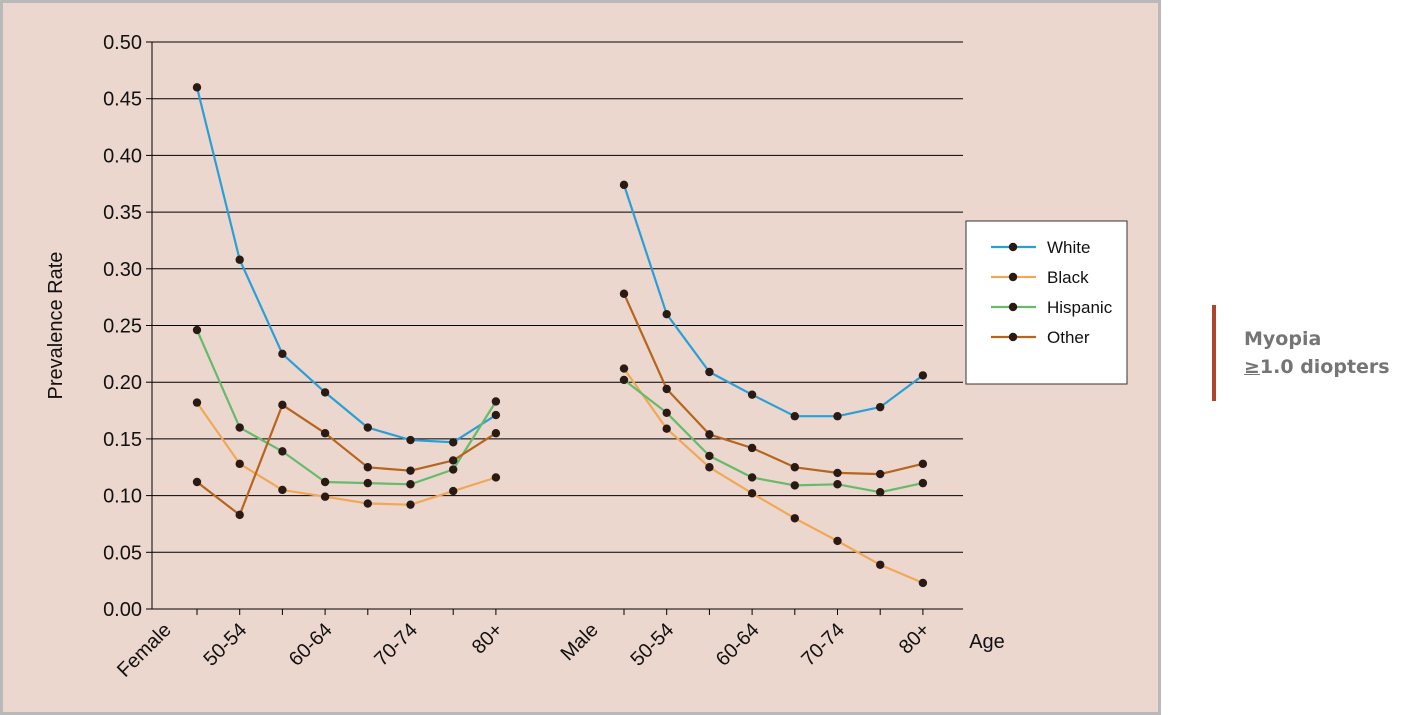 The image size is (1405, 715). Describe the element at coordinates (122, 43) in the screenshot. I see `y-tick-label: 0.50` at that location.